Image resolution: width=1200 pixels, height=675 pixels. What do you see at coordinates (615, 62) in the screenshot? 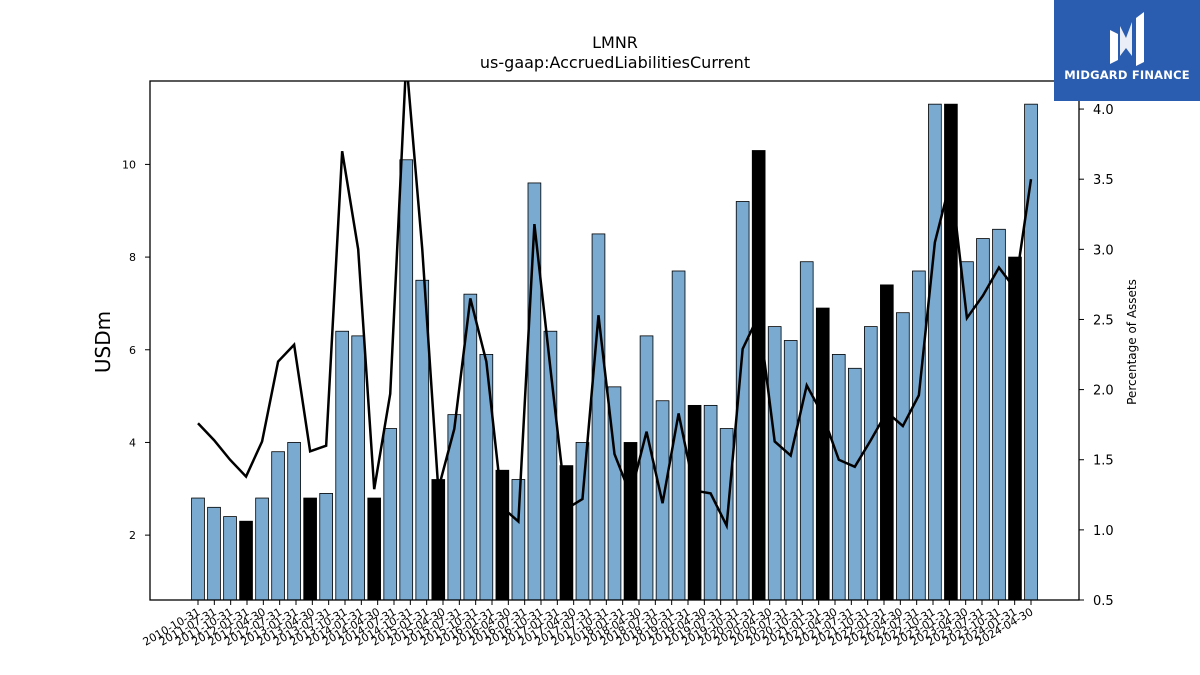
I see `chart-subtitle: us-gaap:AccruedLiabilitiesCurrent` at bounding box center [615, 62].